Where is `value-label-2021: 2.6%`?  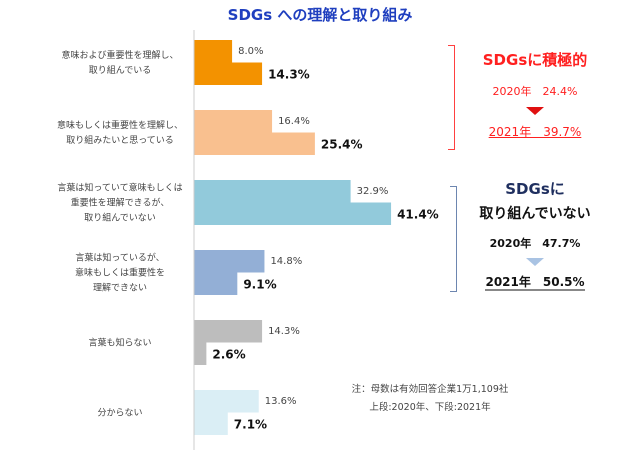 value-label-2021: 2.6% is located at coordinates (228, 355).